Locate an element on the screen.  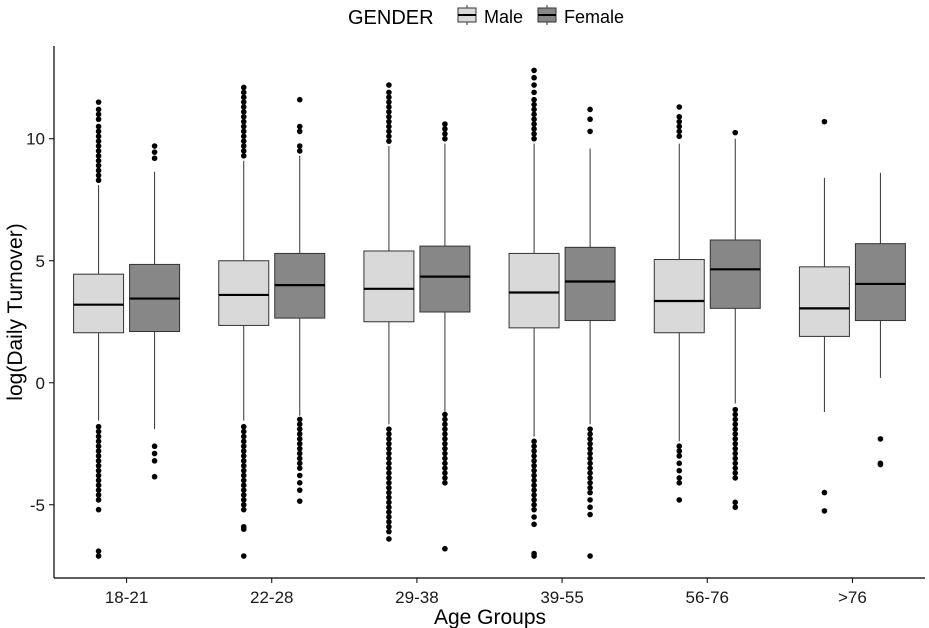
x-tick-label: 22-28 is located at coordinates (271, 597).